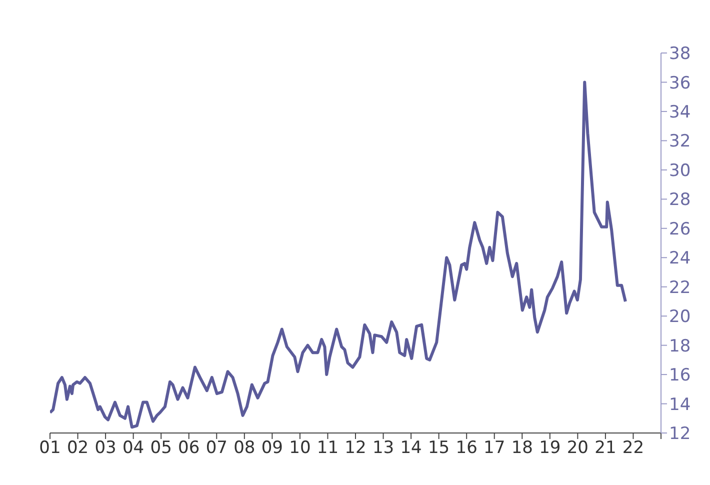 The height and width of the screenshot is (485, 710). I want to click on y-tick-label: 26, so click(680, 229).